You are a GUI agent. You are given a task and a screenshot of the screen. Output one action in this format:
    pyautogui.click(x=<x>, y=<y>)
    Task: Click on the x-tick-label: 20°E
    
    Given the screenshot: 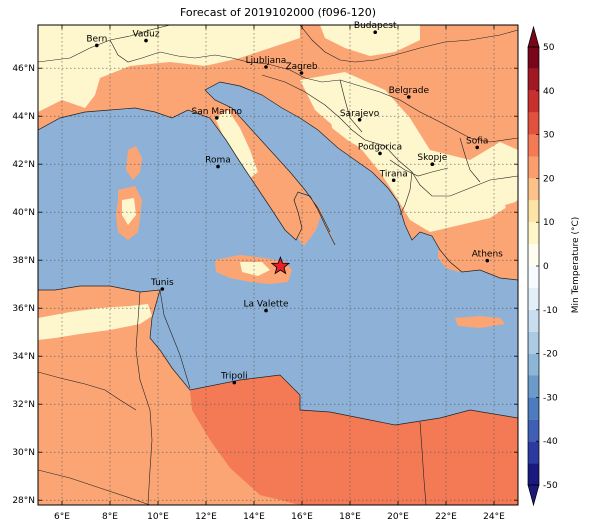 What is the action you would take?
    pyautogui.click(x=398, y=517)
    